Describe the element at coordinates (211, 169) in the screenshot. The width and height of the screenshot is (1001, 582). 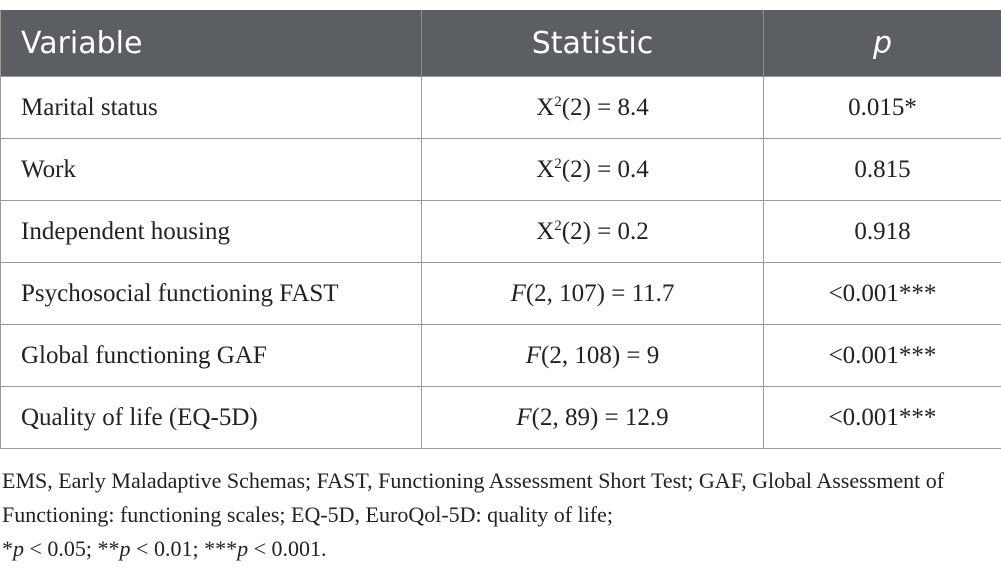
I see `cell-variable: Work` at that location.